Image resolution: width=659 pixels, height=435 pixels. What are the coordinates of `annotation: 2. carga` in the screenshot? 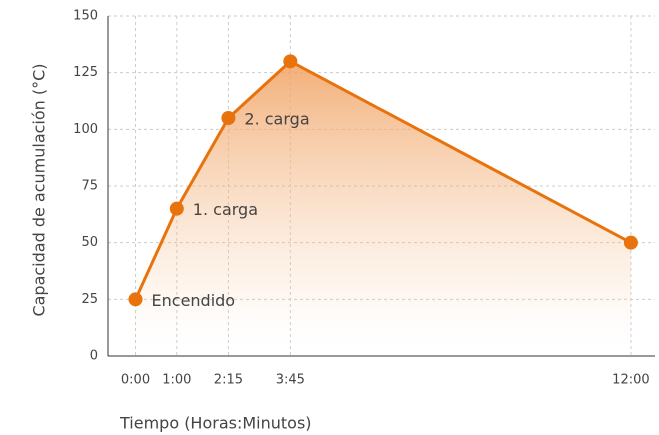 It's located at (276, 119).